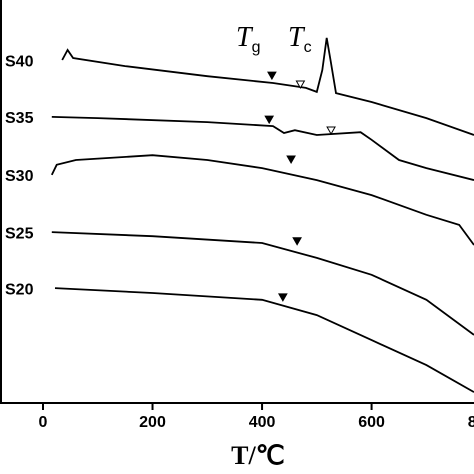  I want to click on x-tick-label: 200, so click(152, 422).